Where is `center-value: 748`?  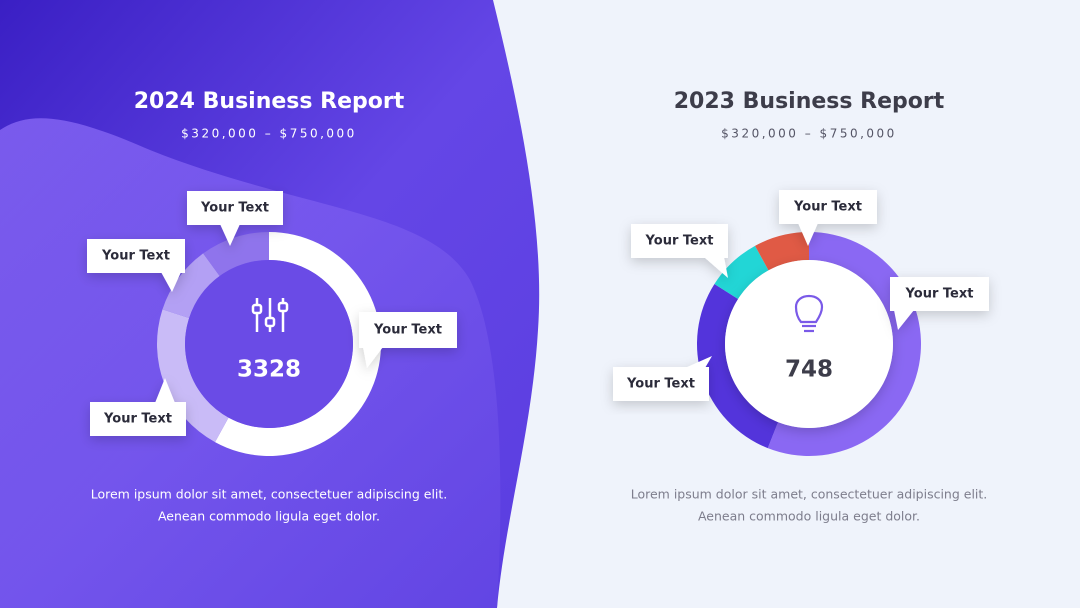 center-value: 748 is located at coordinates (809, 370).